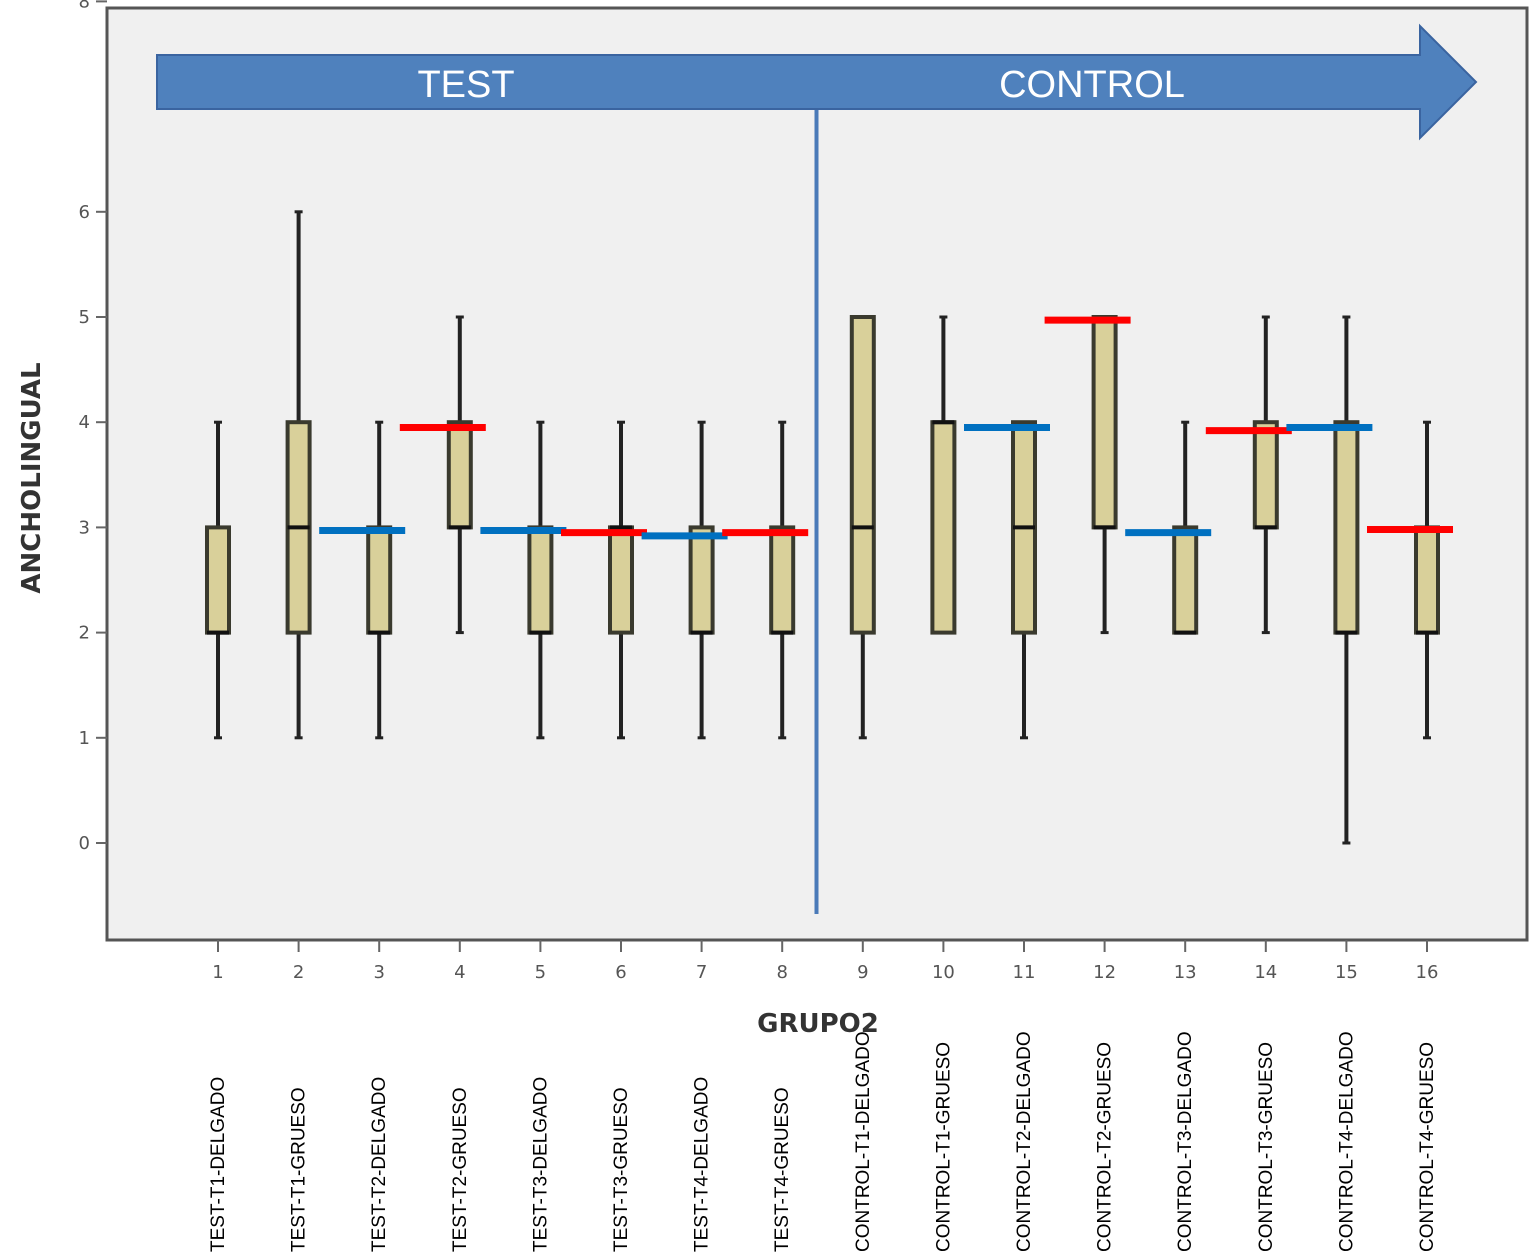 This screenshot has width=1529, height=1258. Describe the element at coordinates (93, 427) in the screenshot. I see `y-axis: 0 1 2 3 4 5 6 8` at that location.